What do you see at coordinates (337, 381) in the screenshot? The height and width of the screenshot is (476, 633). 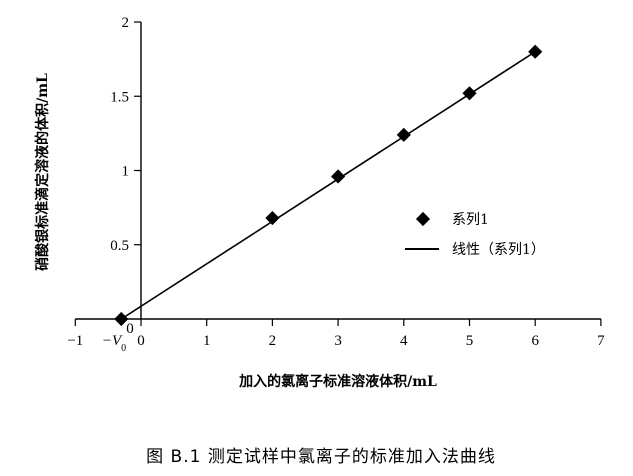 I see `x-axis-title: 加入的氯离子标准溶液体积/mL` at bounding box center [337, 381].